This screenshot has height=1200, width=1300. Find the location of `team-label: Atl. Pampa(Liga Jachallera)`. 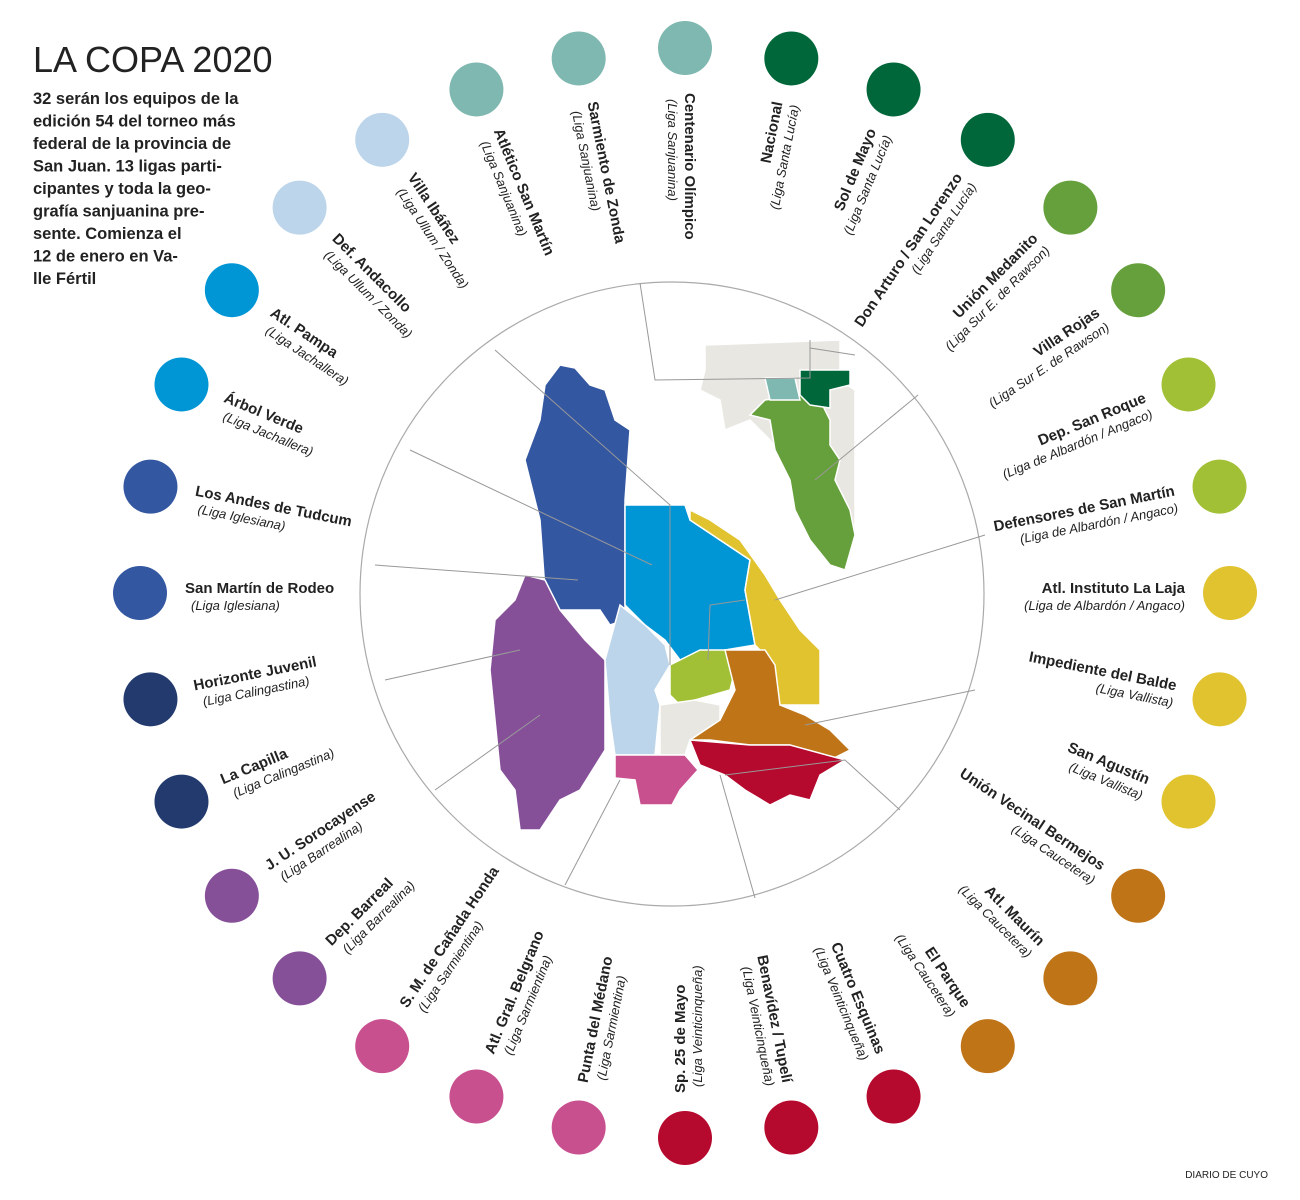

team-label: Atl. Pampa(Liga Jachallera) is located at coordinates (307, 346).